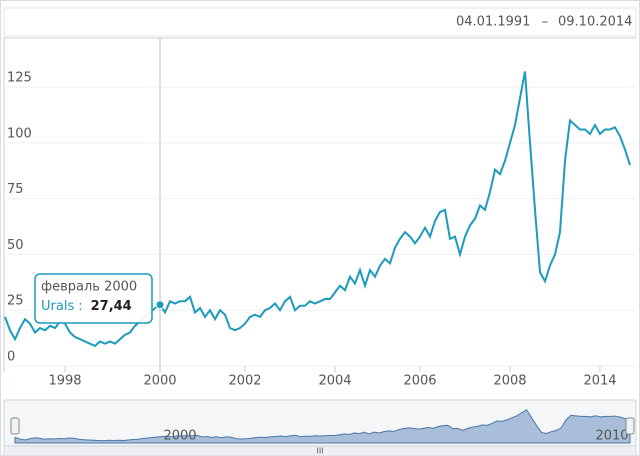 The width and height of the screenshot is (640, 456). Describe the element at coordinates (244, 381) in the screenshot. I see `x-tick-label: 2002` at that location.